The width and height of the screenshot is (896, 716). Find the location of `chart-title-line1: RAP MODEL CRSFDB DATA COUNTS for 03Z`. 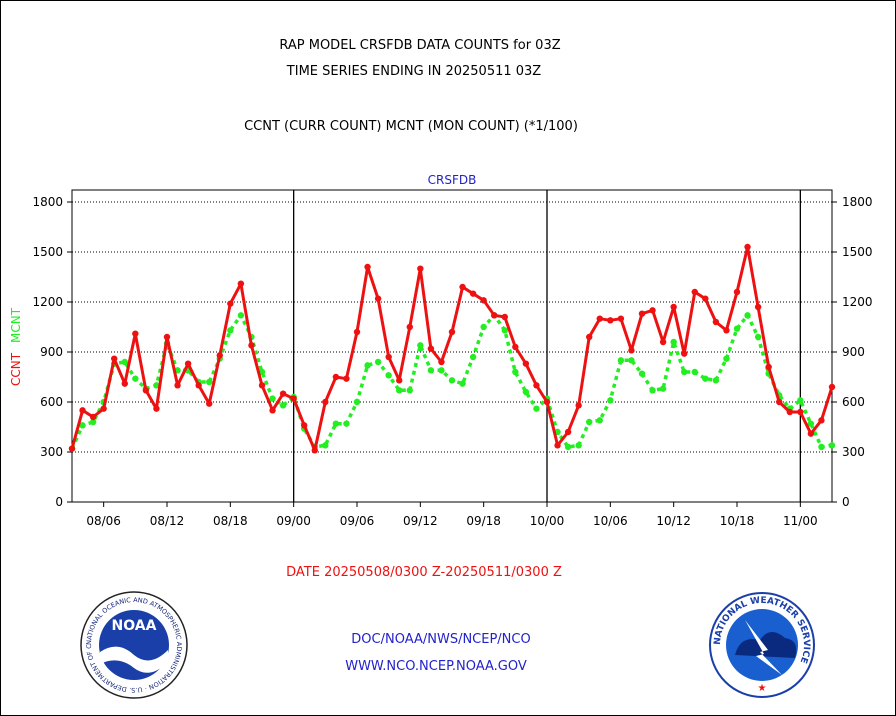

chart-title-line1: RAP MODEL CRSFDB DATA COUNTS for 03Z is located at coordinates (420, 45).